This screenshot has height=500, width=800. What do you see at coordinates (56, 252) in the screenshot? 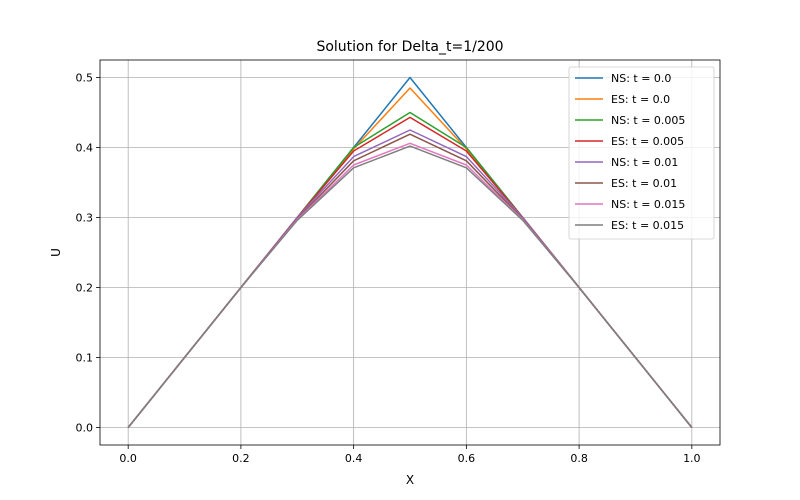
I see `y-axis-label: U` at bounding box center [56, 252].